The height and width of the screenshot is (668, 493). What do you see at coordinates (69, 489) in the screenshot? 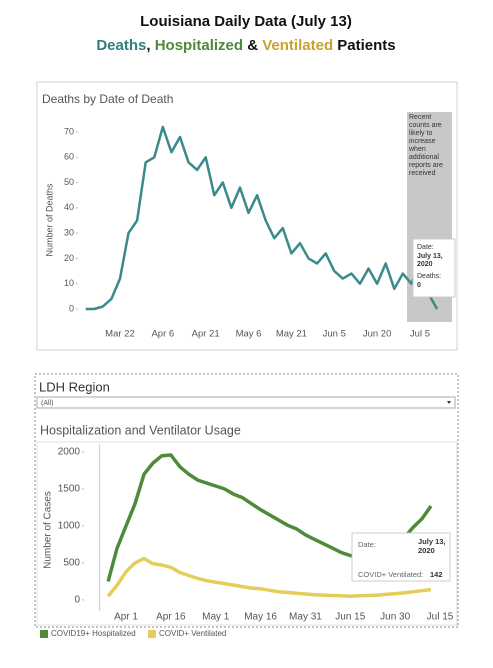
I see `y-tick-label: 1500` at bounding box center [69, 489].